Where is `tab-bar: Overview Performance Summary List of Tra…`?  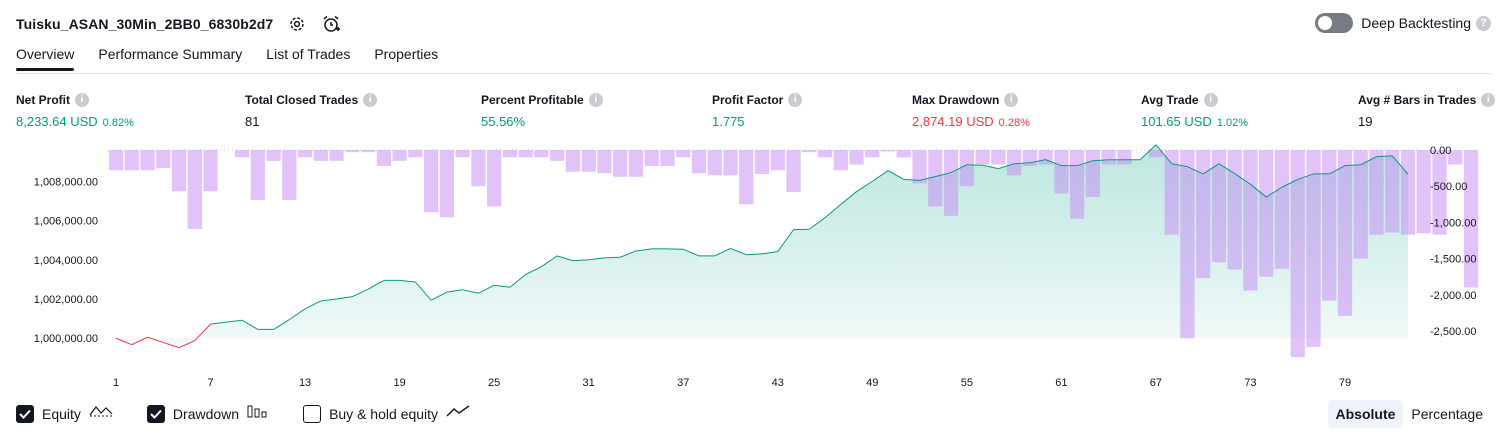 tab-bar: Overview Performance Summary List of Tra… is located at coordinates (239, 58).